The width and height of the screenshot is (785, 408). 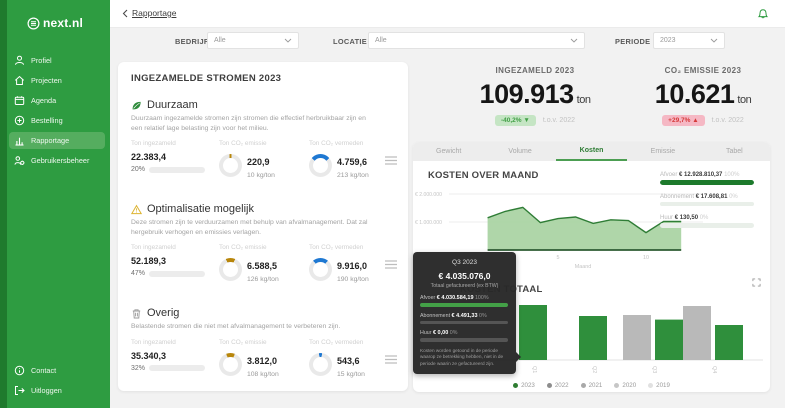 I want to click on info-circle-icon, so click(x=19, y=370).